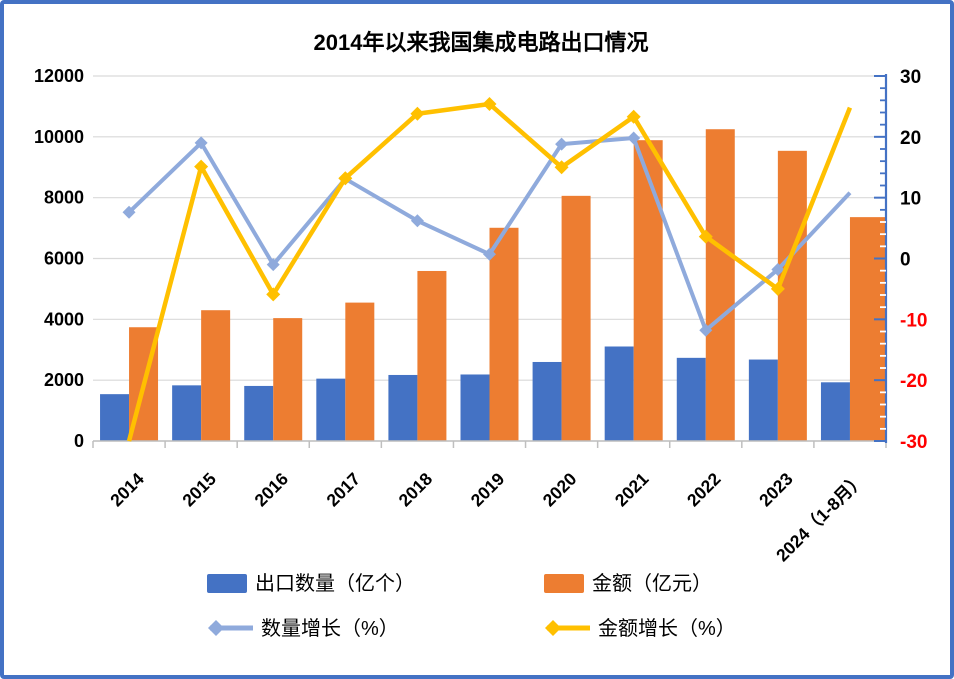 Image resolution: width=954 pixels, height=679 pixels. I want to click on x-axis-category-label: 2016, so click(271, 490).